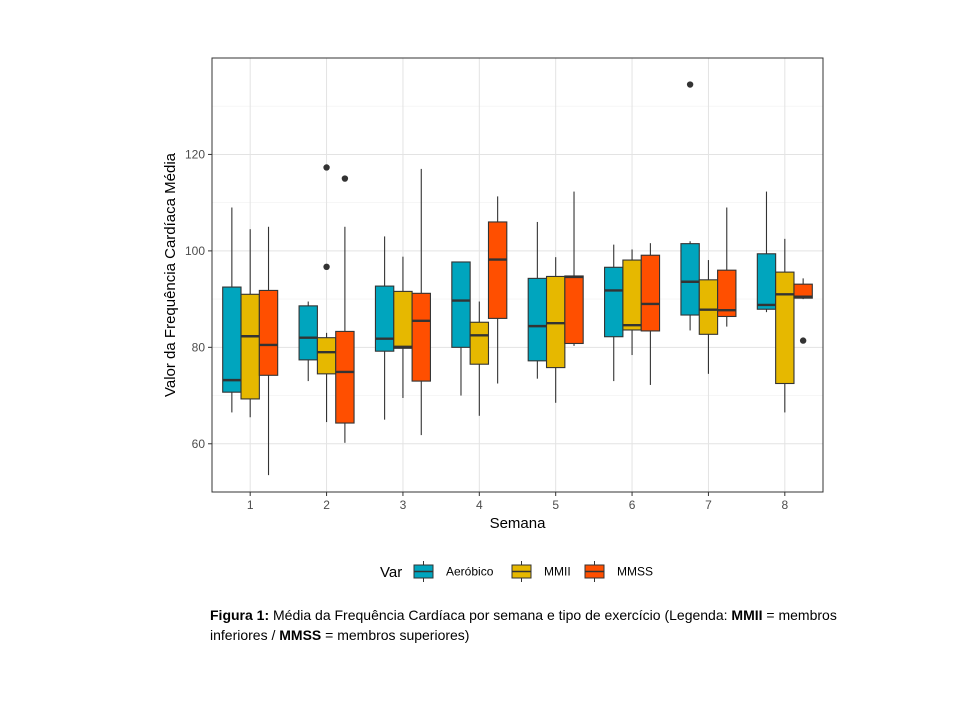 The height and width of the screenshot is (720, 960). Describe the element at coordinates (557, 572) in the screenshot. I see `legend-label: MMII` at that location.